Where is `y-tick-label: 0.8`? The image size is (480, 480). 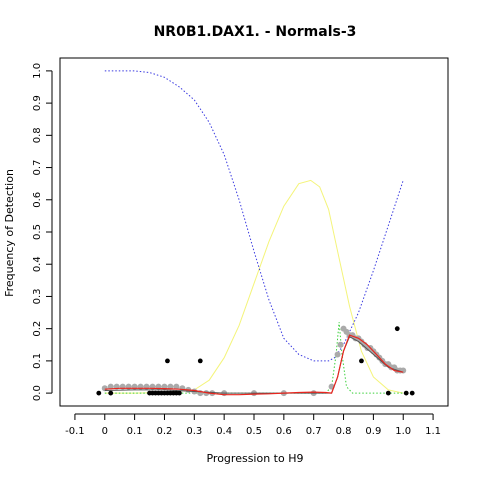 y-tick-label: 0.8 is located at coordinates (37, 135).